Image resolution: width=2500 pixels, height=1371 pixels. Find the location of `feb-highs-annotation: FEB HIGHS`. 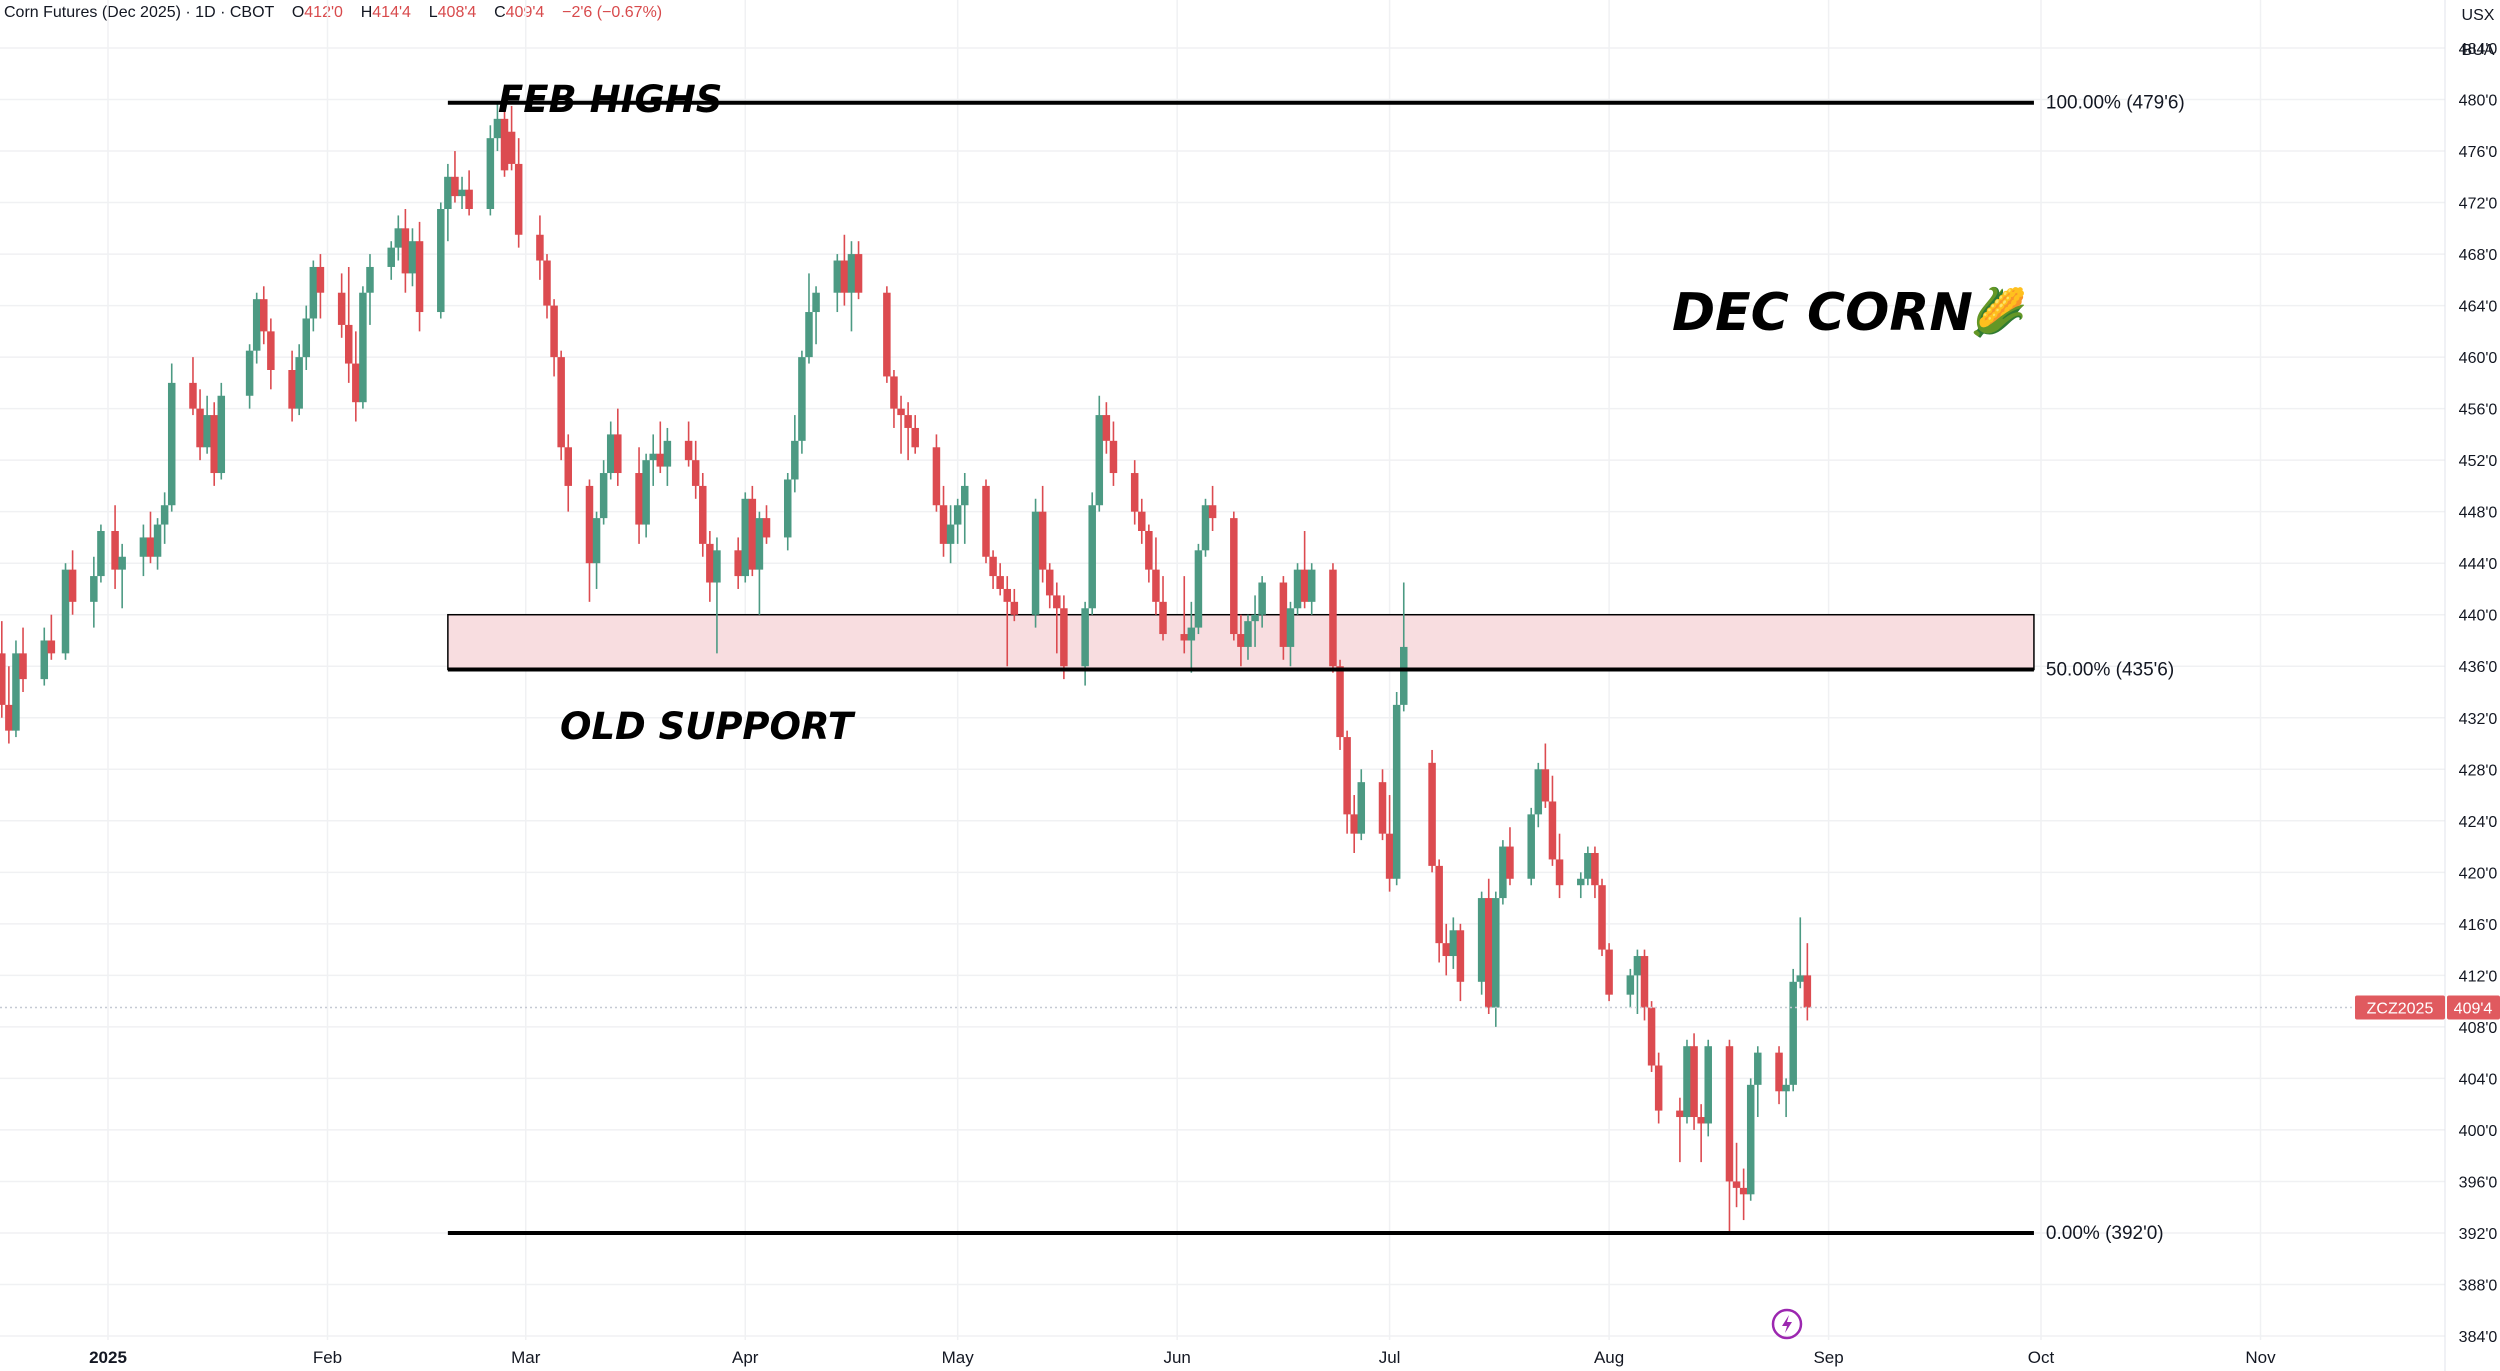

feb-highs-annotation: FEB HIGHS is located at coordinates (610, 99).